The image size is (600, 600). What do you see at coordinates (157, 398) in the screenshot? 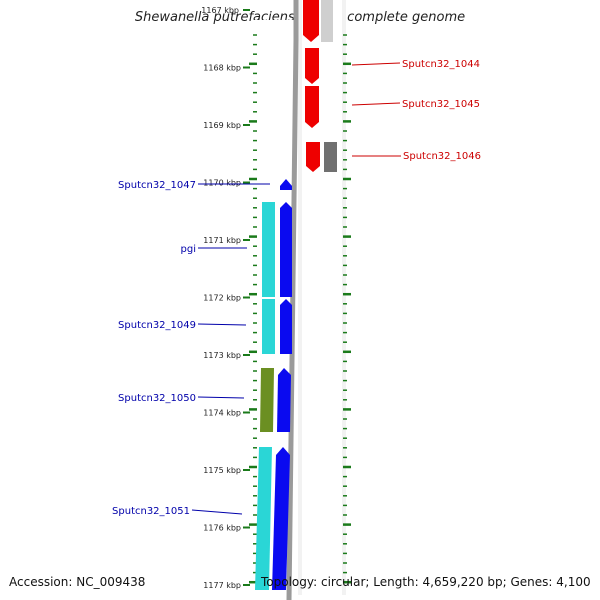
I see `gene-label: Sputcn32_1050` at bounding box center [157, 398].